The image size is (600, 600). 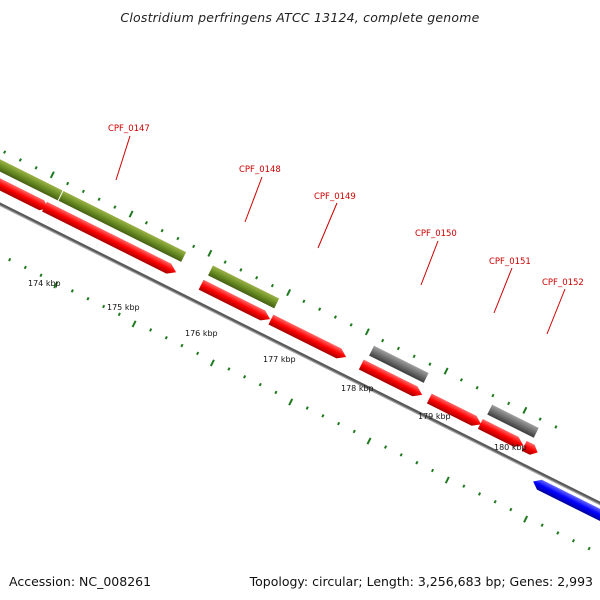 I want to click on gene-label: CPF_0152, so click(x=563, y=283).